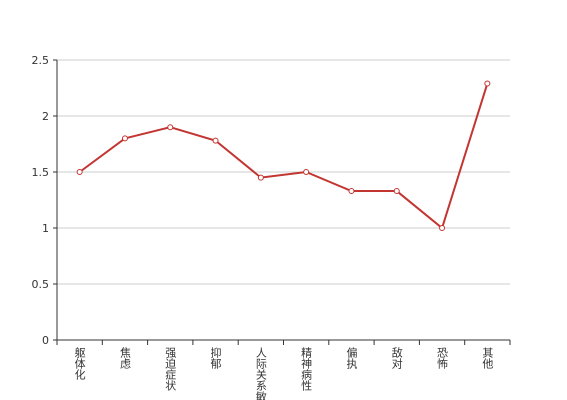 The height and width of the screenshot is (400, 567). I want to click on x-tick-label: 精神病性, so click(306, 369).